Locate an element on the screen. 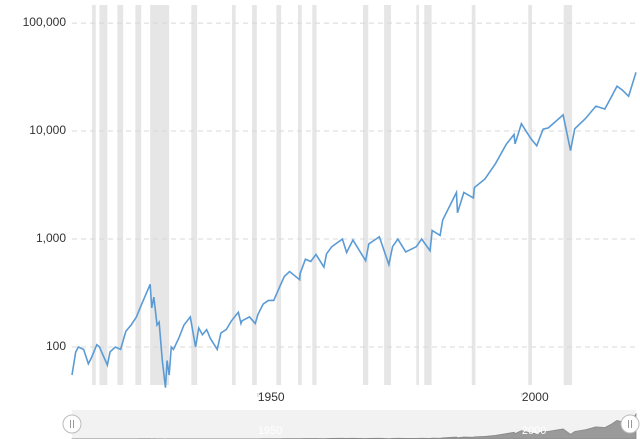 This screenshot has height=439, width=640. navigator-label: 2000 is located at coordinates (534, 431).